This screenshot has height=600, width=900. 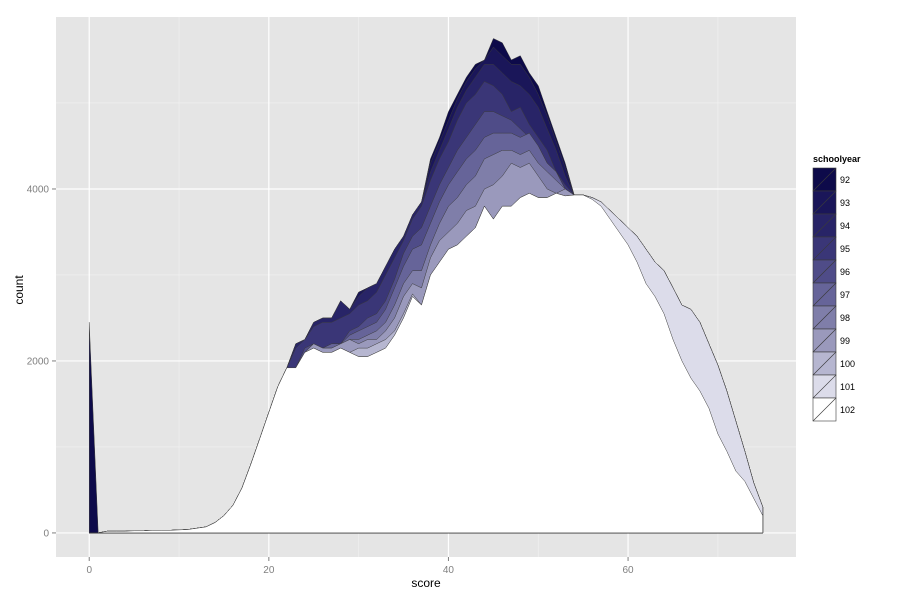 What do you see at coordinates (38, 189) in the screenshot?
I see `y-tick-label: 4000` at bounding box center [38, 189].